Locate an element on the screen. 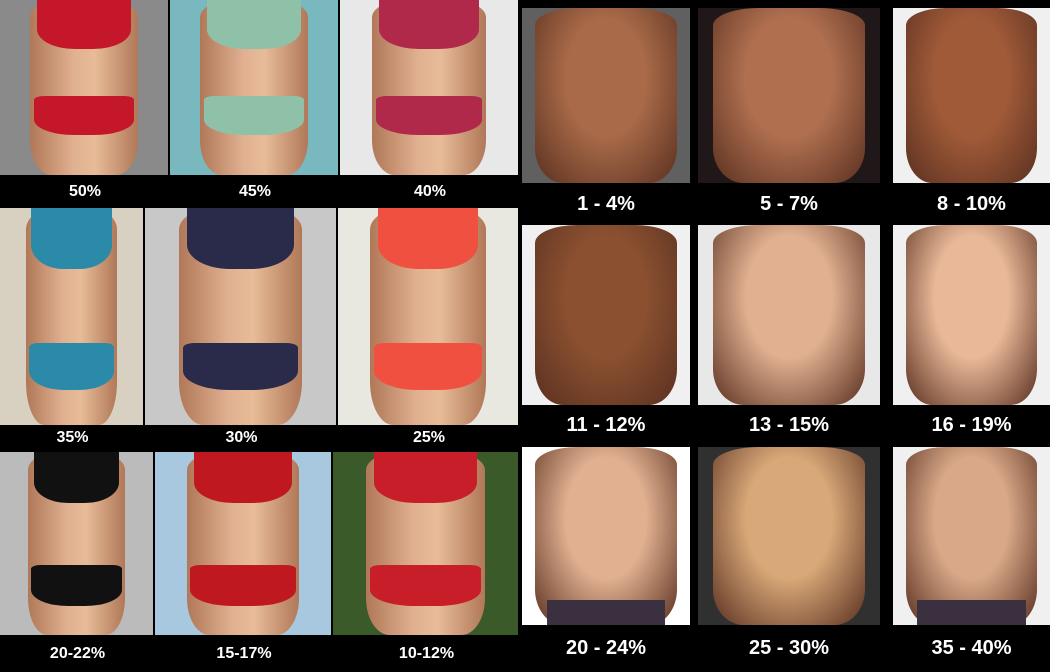  percentage-label: 35 - 40% is located at coordinates (971, 648).